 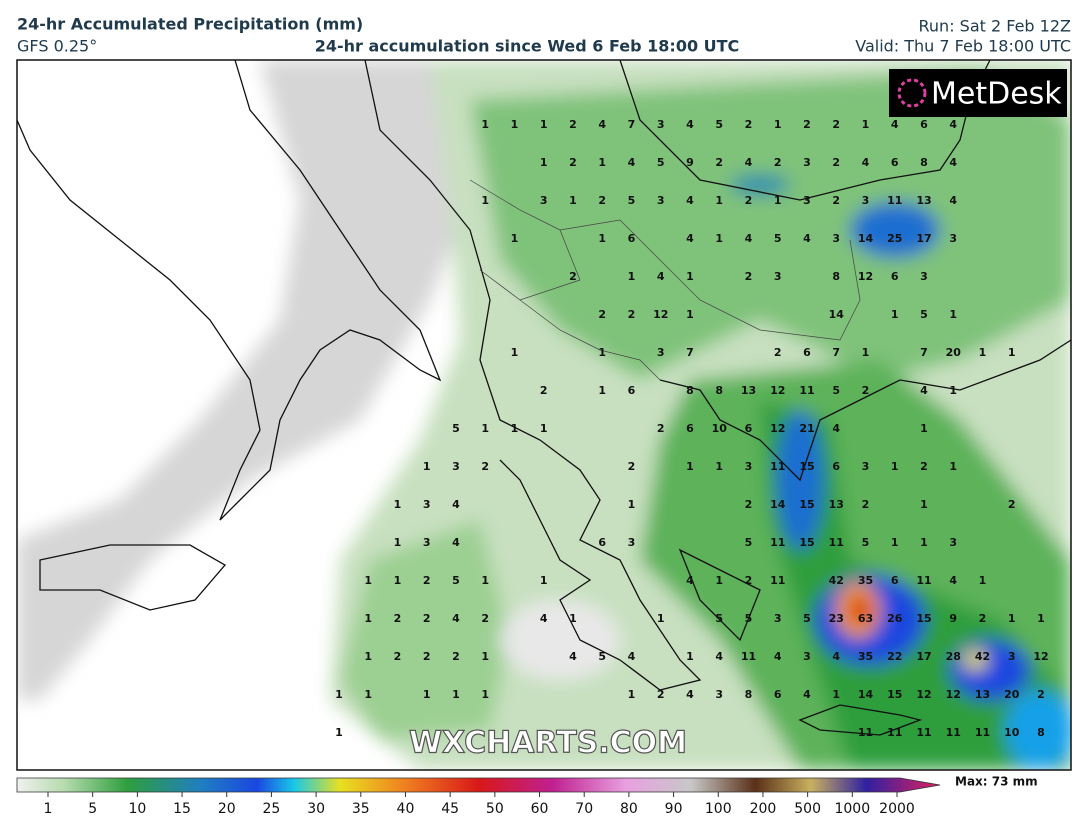 I want to click on borders, so click(x=665, y=280).